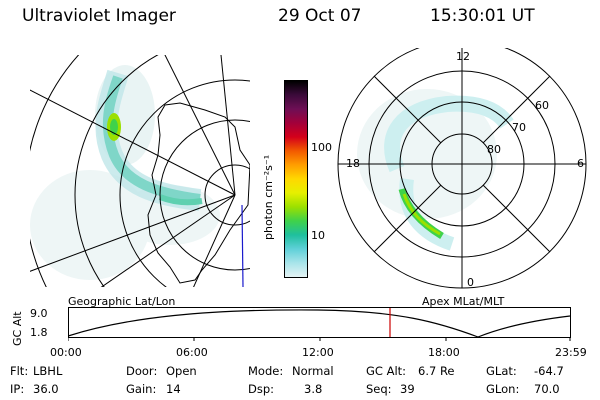 The width and height of the screenshot is (600, 400). Describe the element at coordinates (519, 127) in the screenshot. I see `mlat-label-70: 70` at that location.